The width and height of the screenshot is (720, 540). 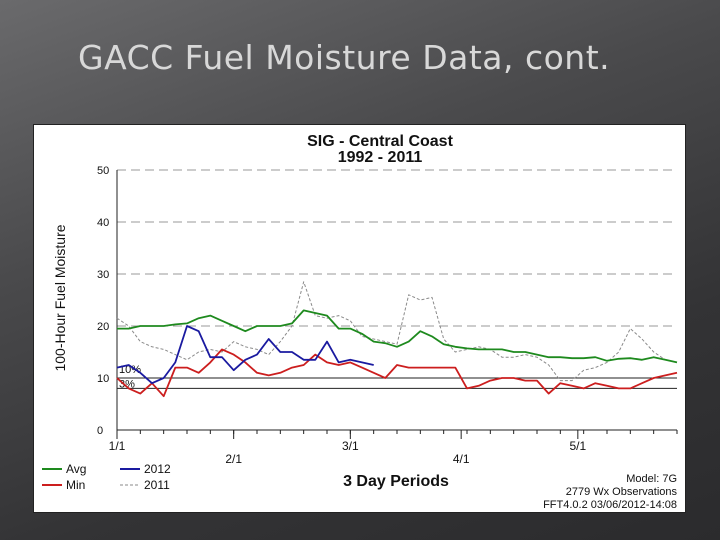 What do you see at coordinates (130, 370) in the screenshot?
I see `reference-label: 10%` at bounding box center [130, 370].